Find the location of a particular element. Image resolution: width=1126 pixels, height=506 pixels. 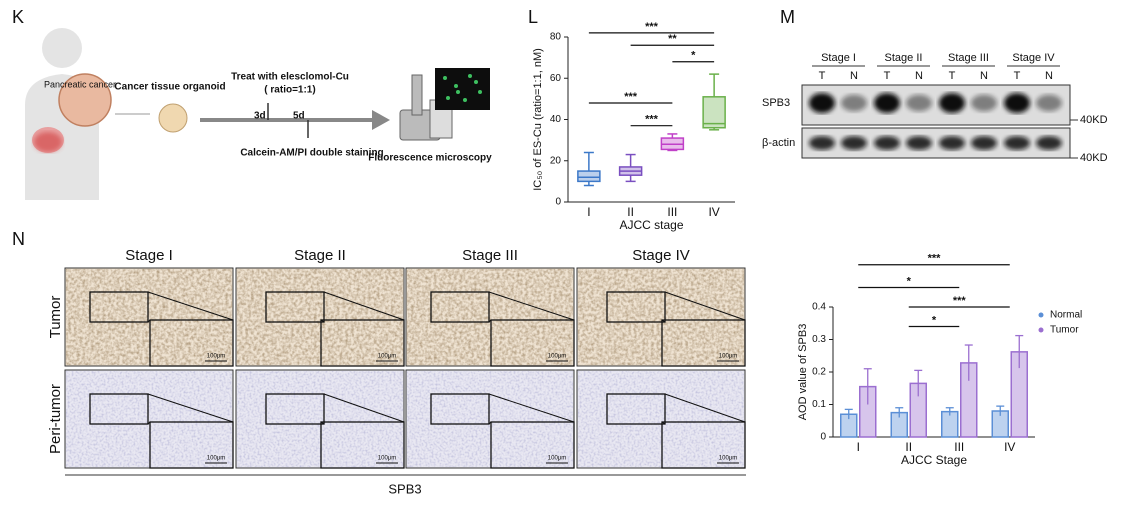

readout: Fluorescence microscopy is located at coordinates (430, 158).